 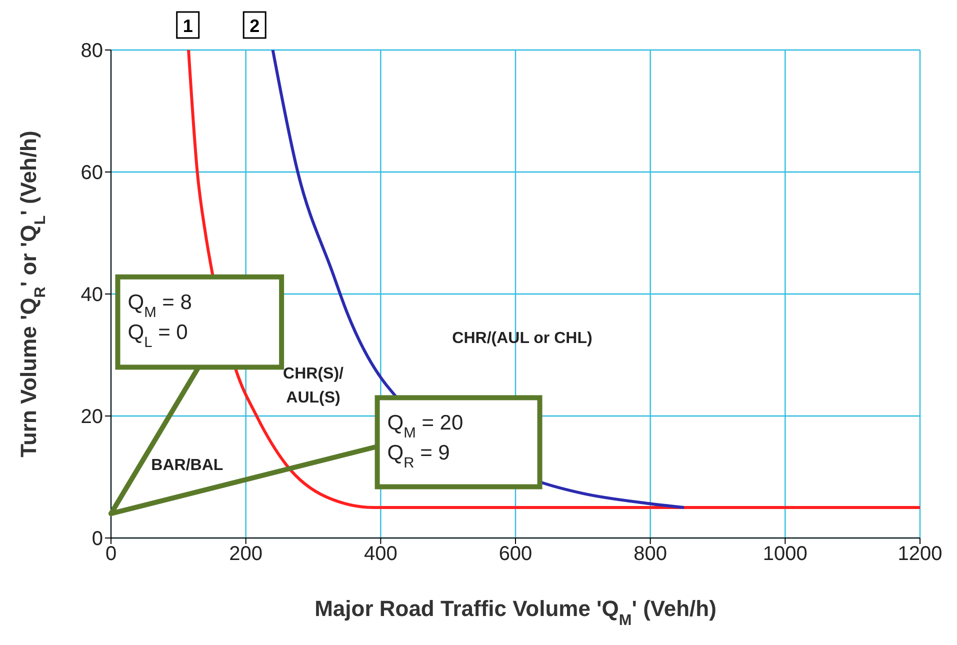 I want to click on x-axis-title: Major Road Traffic Volume 'Q$_{M}$' (Veh/h), so click(x=515, y=612).